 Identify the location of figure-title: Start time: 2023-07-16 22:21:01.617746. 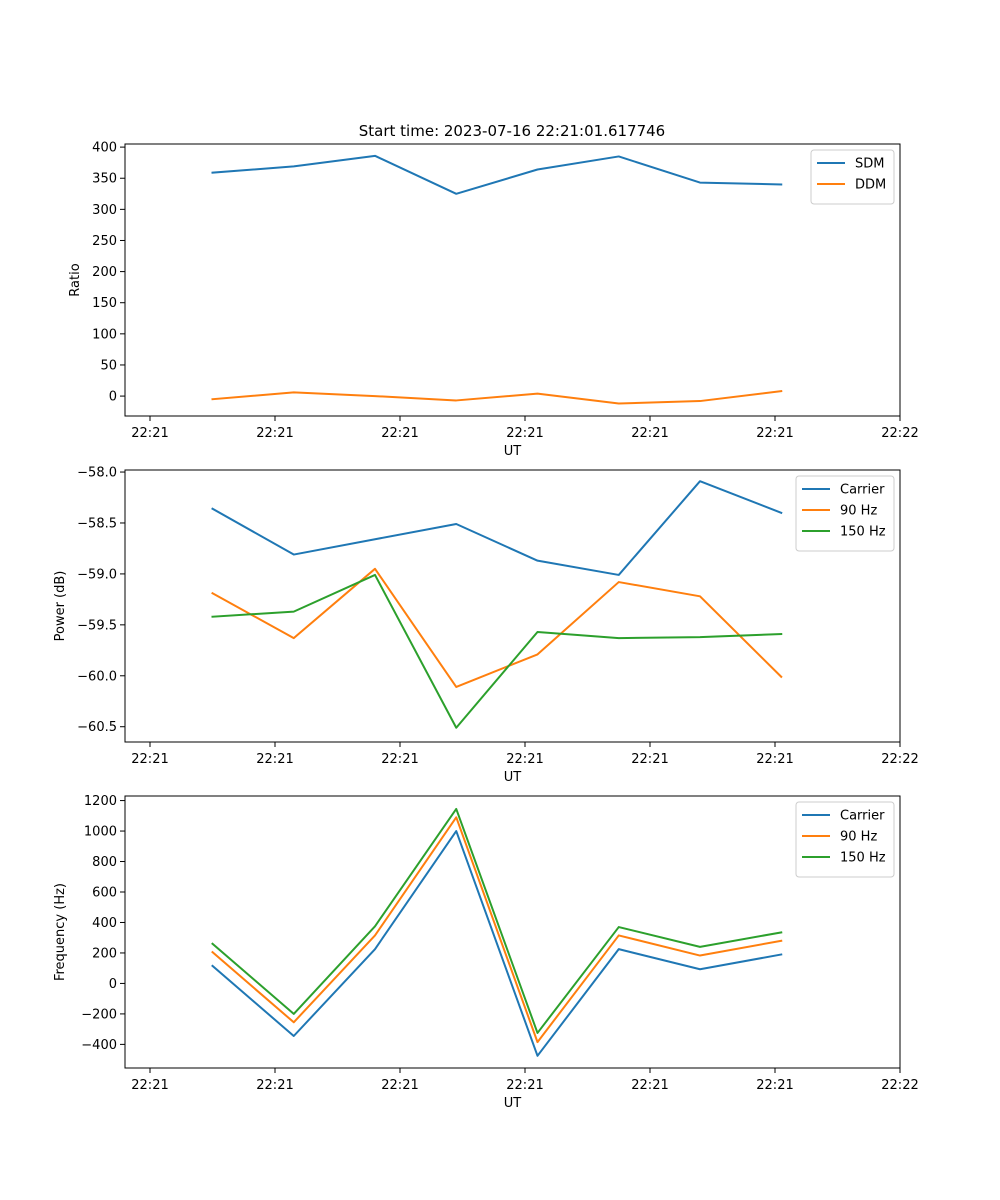
(512, 131).